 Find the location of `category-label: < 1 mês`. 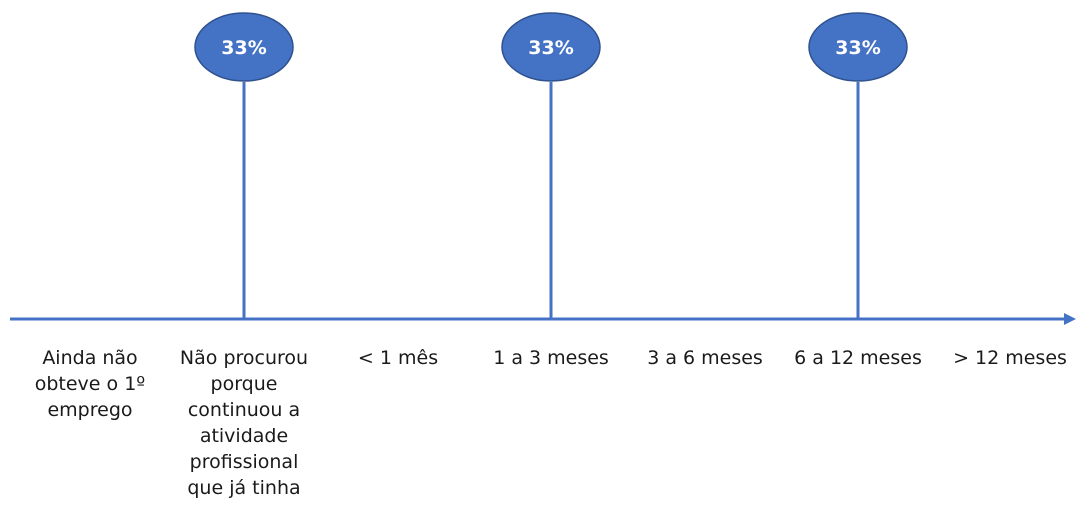

category-label: < 1 mês is located at coordinates (398, 358).